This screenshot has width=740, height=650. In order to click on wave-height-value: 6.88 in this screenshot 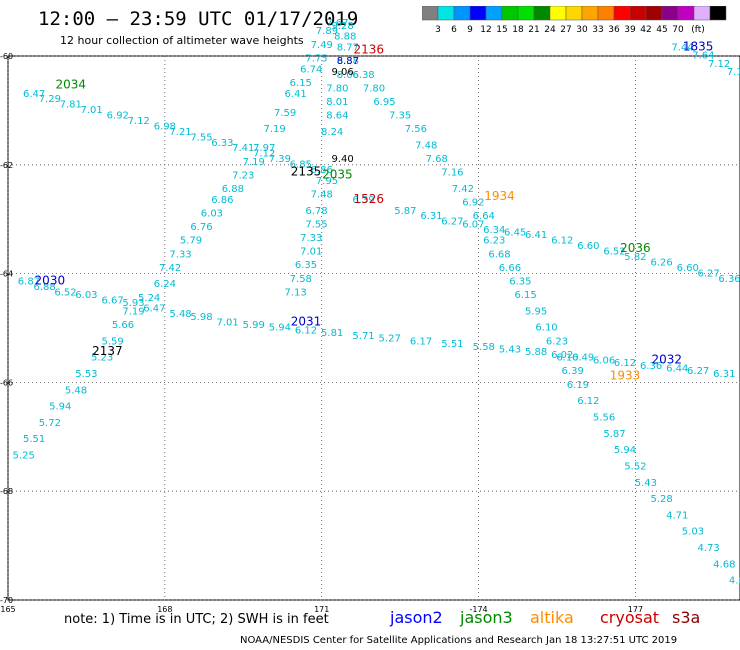, I will do `click(233, 189)`.